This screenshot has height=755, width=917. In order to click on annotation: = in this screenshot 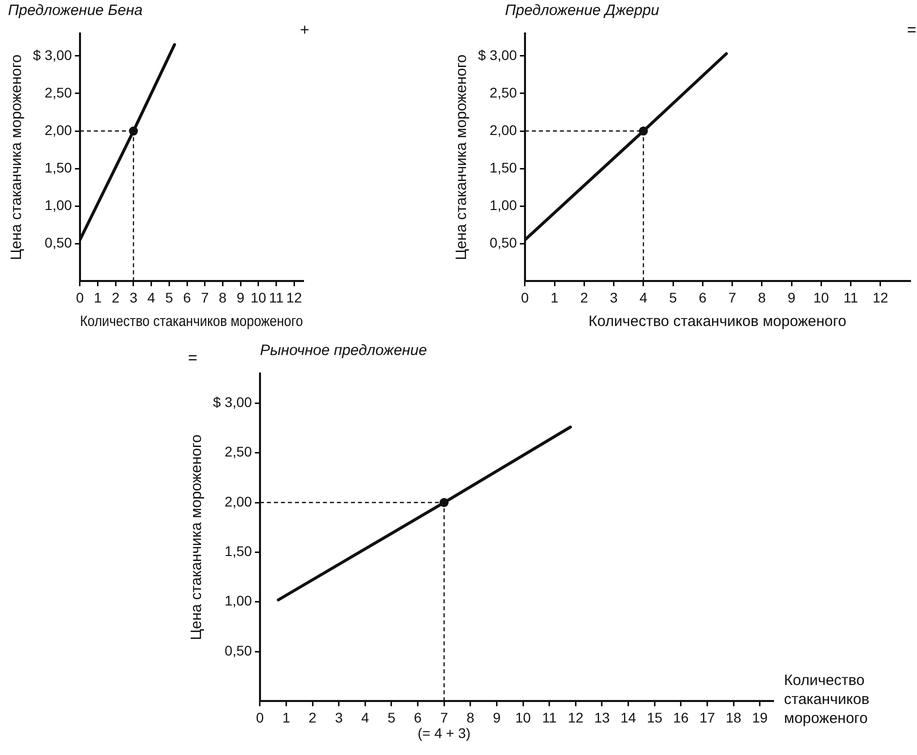, I will do `click(911, 31)`.